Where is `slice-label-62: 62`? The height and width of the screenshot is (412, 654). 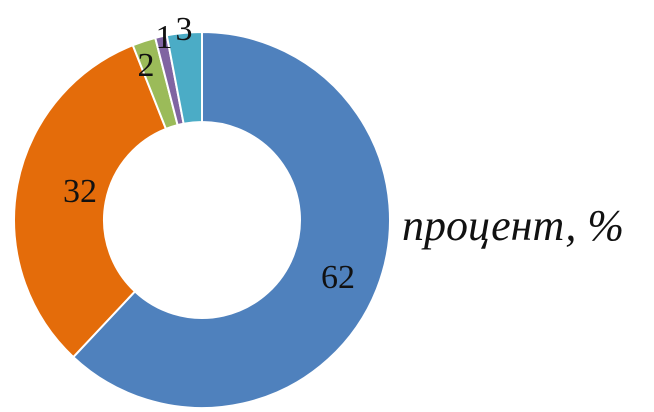
slice-label-62: 62 is located at coordinates (338, 277).